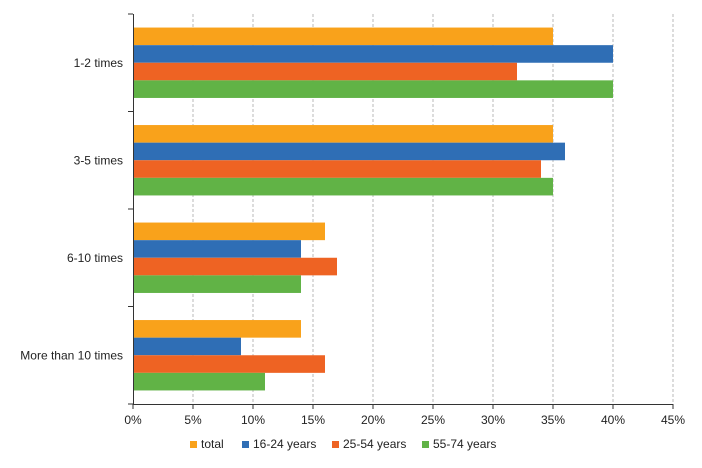 The height and width of the screenshot is (468, 702). What do you see at coordinates (373, 420) in the screenshot?
I see `x-tick-label-20: 20%` at bounding box center [373, 420].